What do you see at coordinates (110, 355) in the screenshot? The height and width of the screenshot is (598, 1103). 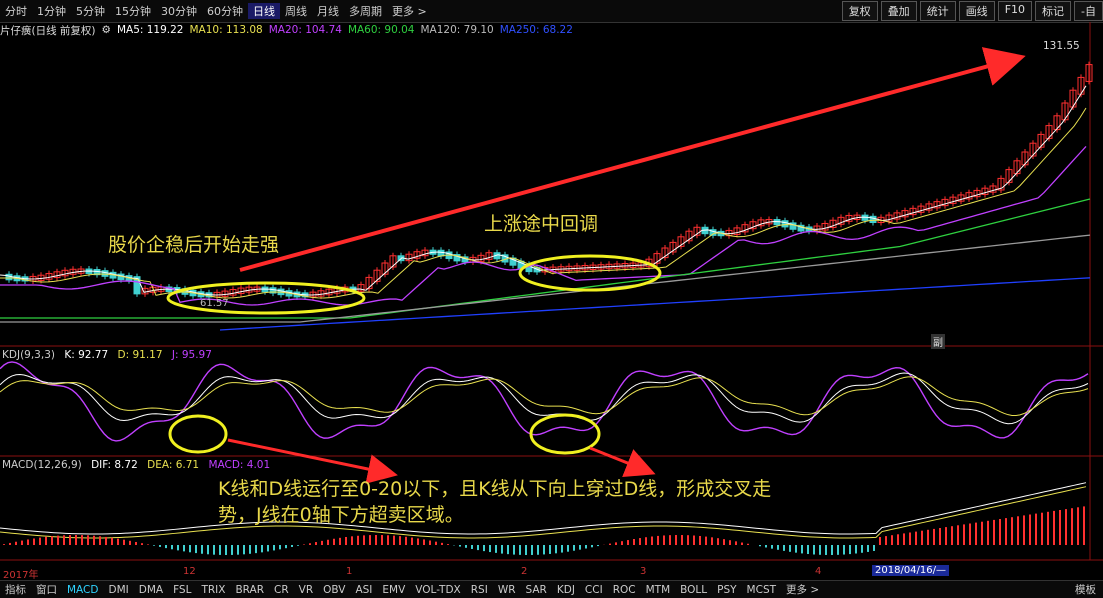 I see `kdj-label-bar: KDJ(9,3,3) K: 92.77 D: 91.17 J: 95.97` at bounding box center [110, 355].